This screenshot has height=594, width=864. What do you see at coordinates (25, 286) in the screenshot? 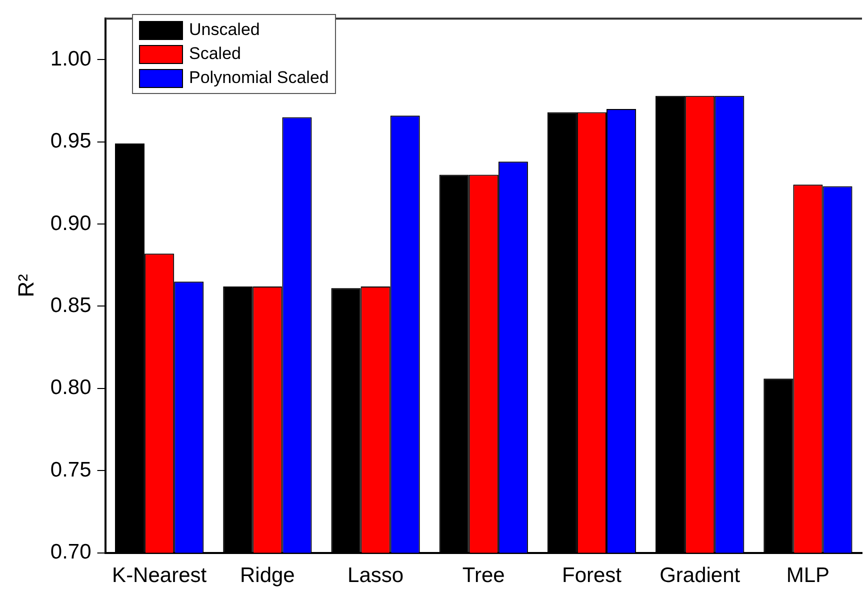
I see `y-axis-title: R²` at bounding box center [25, 286].